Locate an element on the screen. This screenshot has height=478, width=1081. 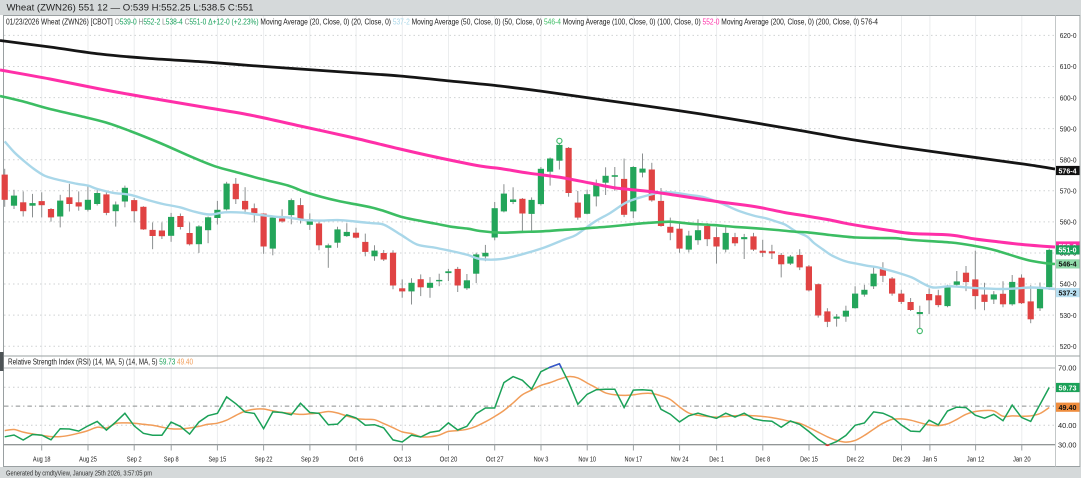
svg-text: 40.00 is located at coordinates (1067, 425).